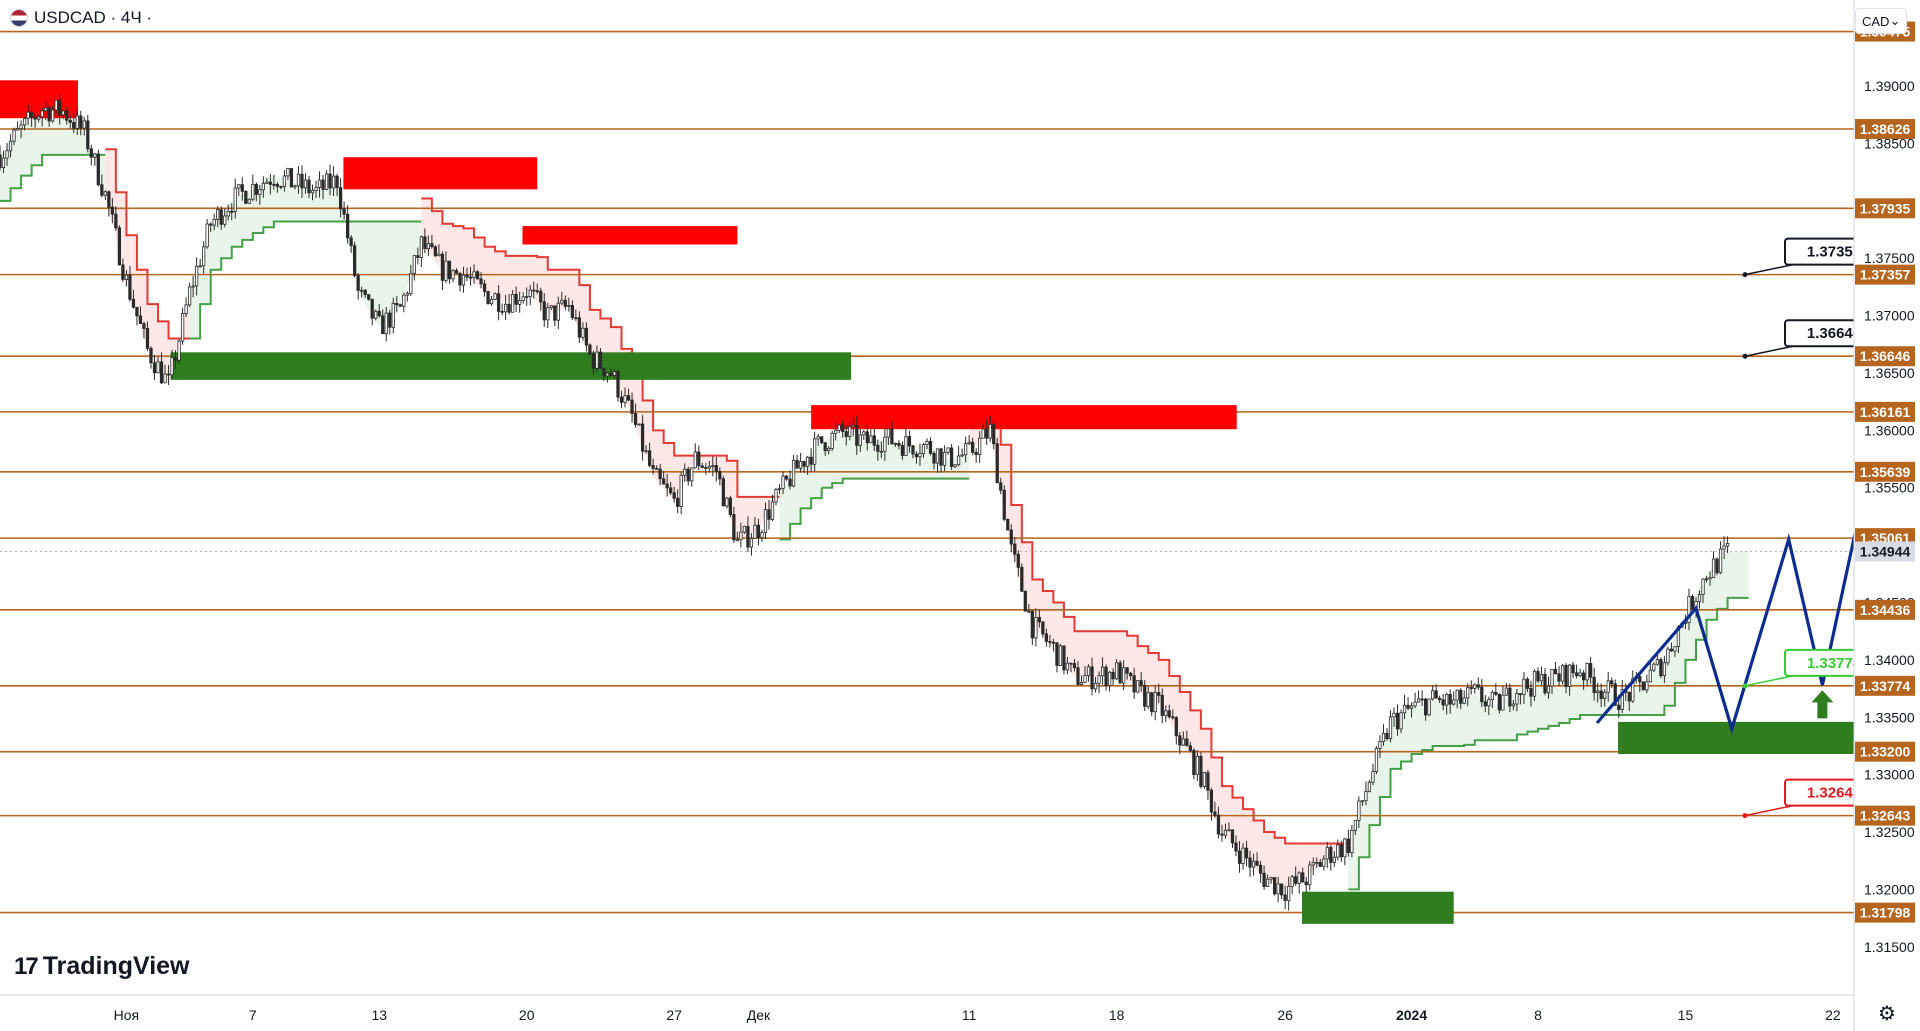 Image resolution: width=1920 pixels, height=1031 pixels. I want to click on level-label-5: 1.36161, so click(1885, 412).